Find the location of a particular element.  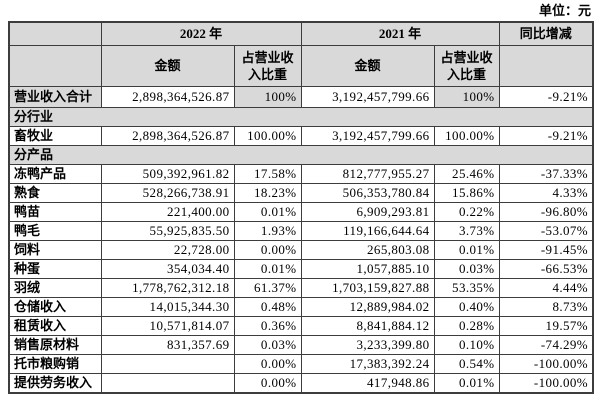

amount-2022: 509,392,961.82 is located at coordinates (167, 173).